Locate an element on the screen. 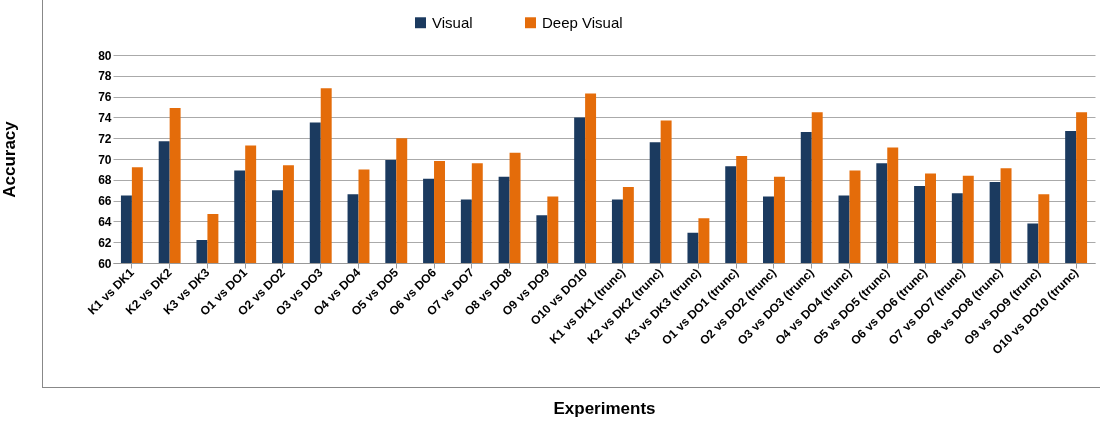  x-axis-title: Experiments is located at coordinates (604, 408).